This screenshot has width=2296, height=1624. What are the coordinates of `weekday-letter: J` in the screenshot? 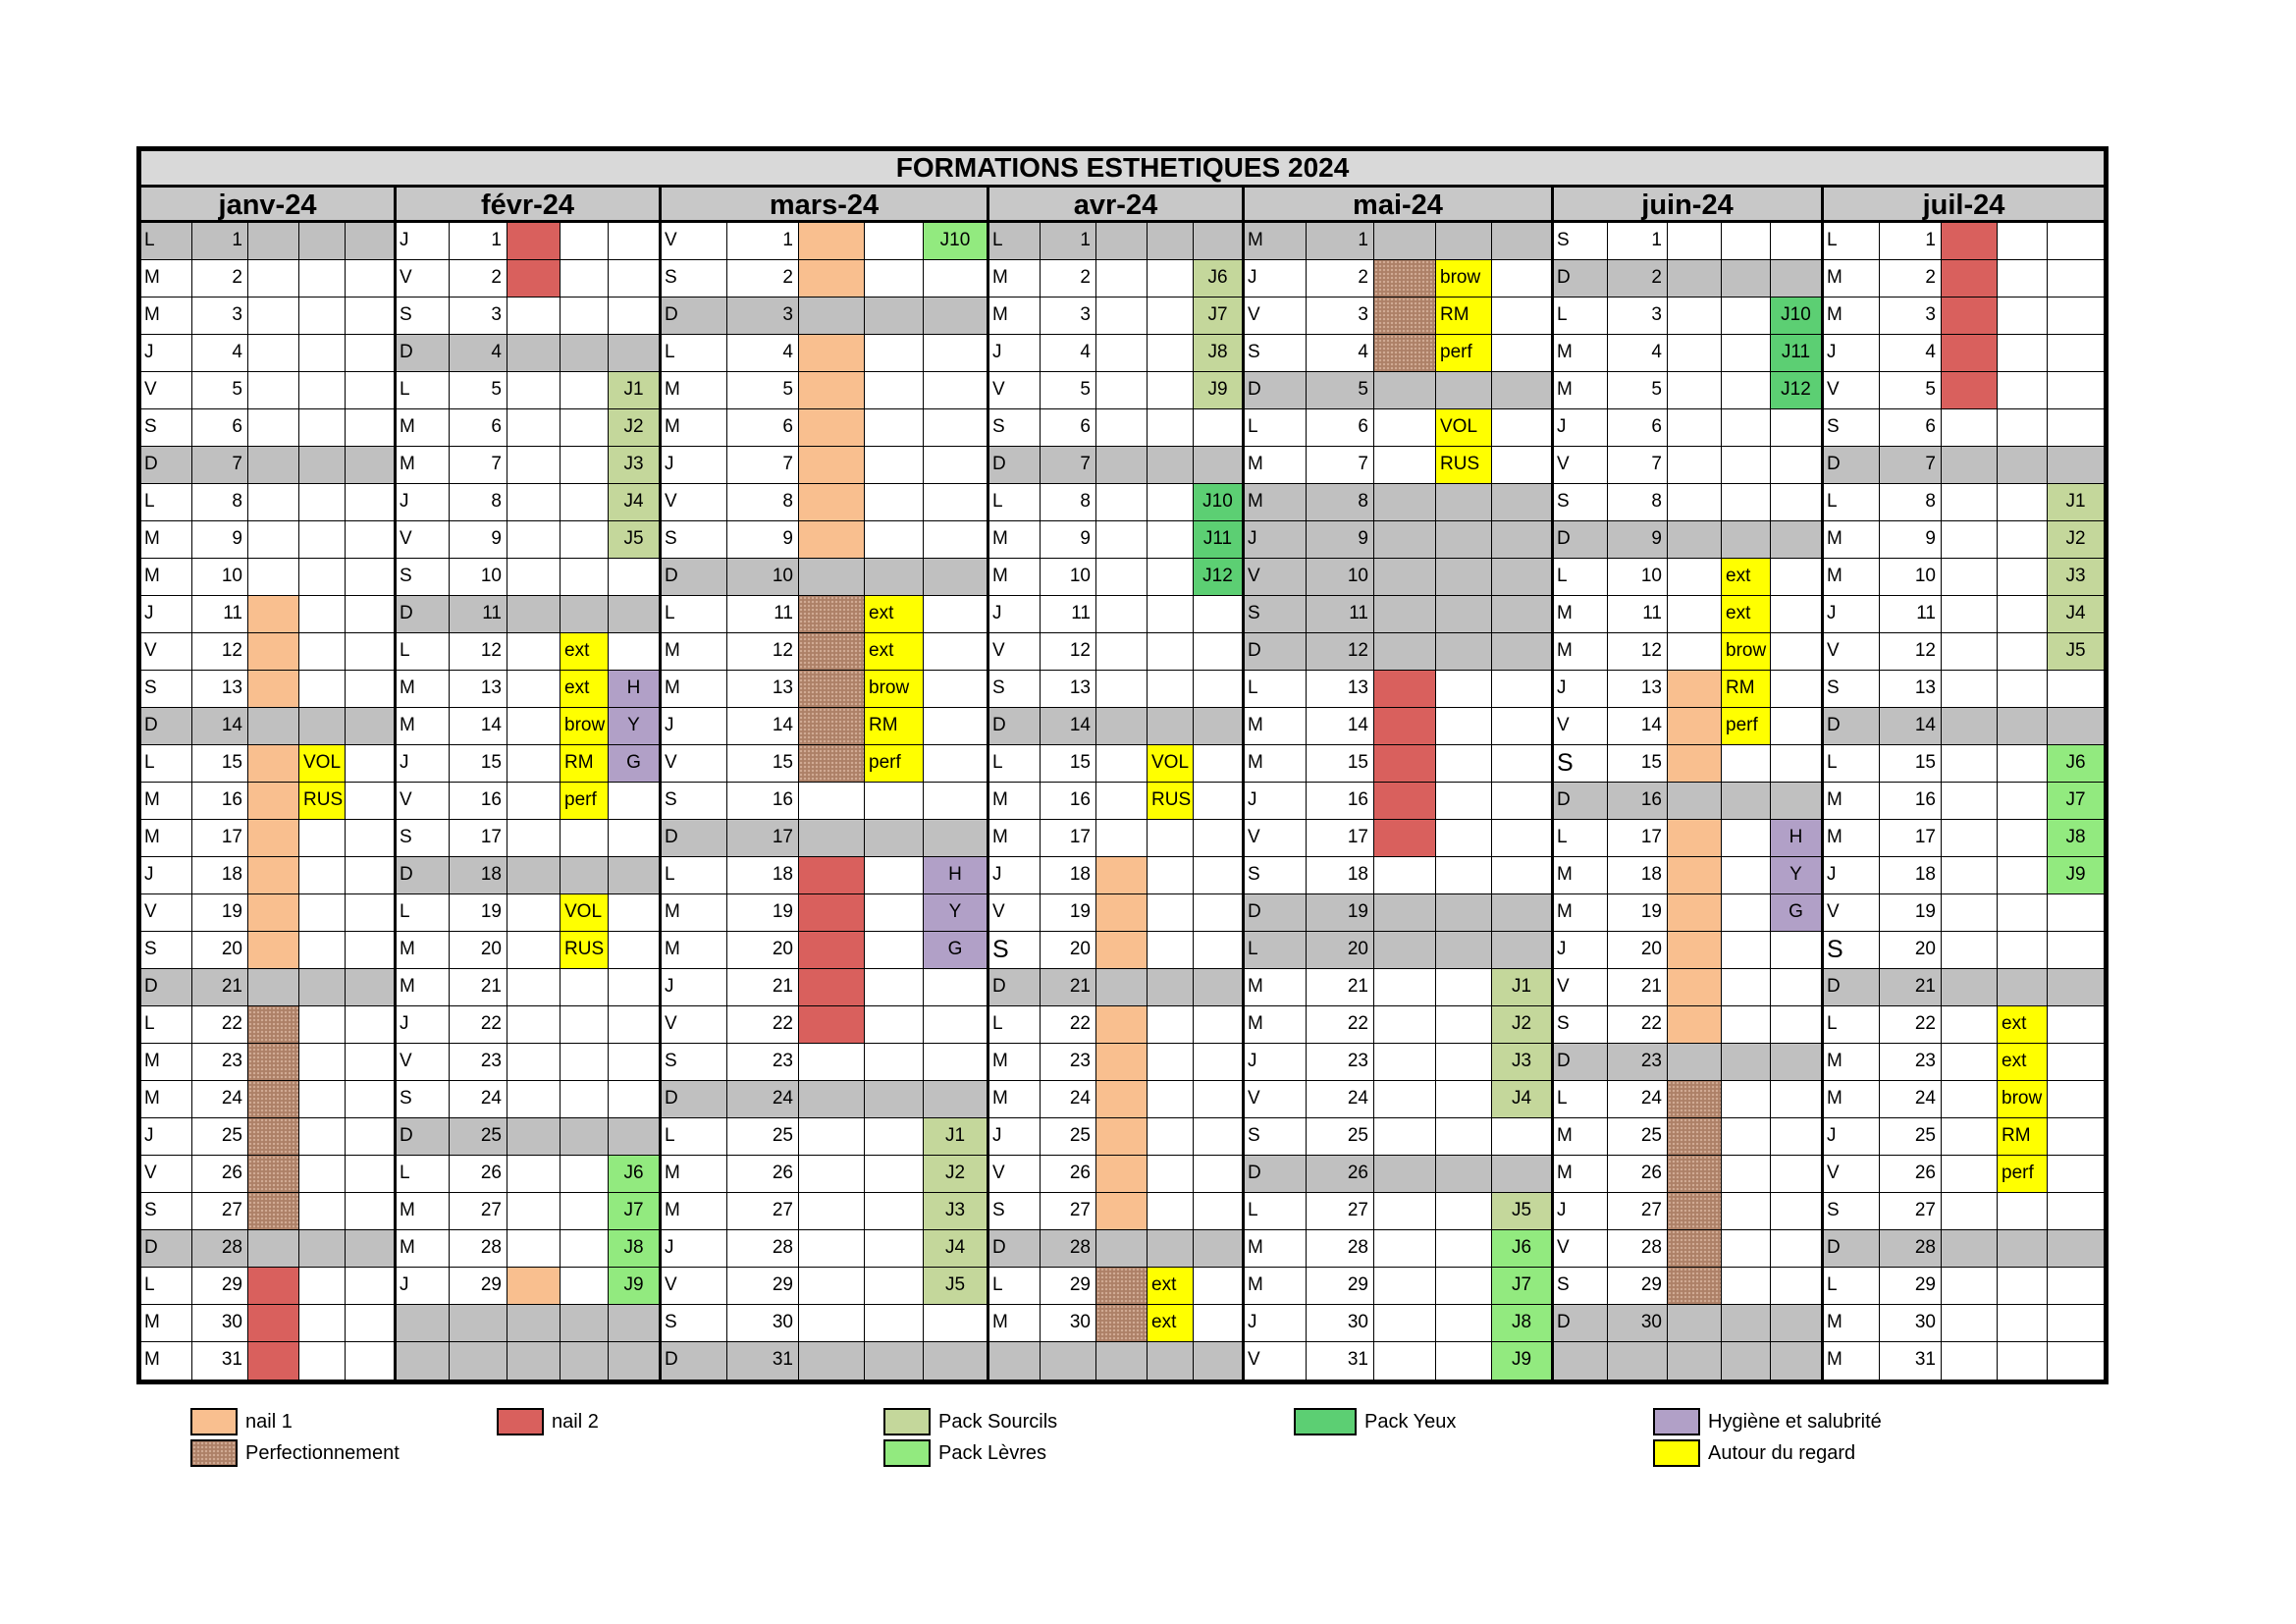 It's located at (694, 726).